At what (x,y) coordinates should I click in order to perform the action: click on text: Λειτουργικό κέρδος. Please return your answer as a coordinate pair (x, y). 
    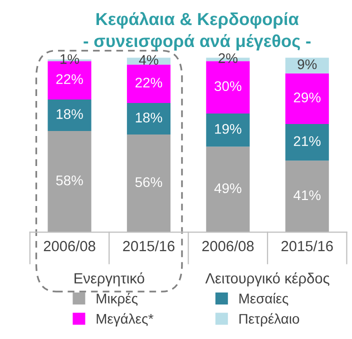
    Looking at the image, I should click on (267, 279).